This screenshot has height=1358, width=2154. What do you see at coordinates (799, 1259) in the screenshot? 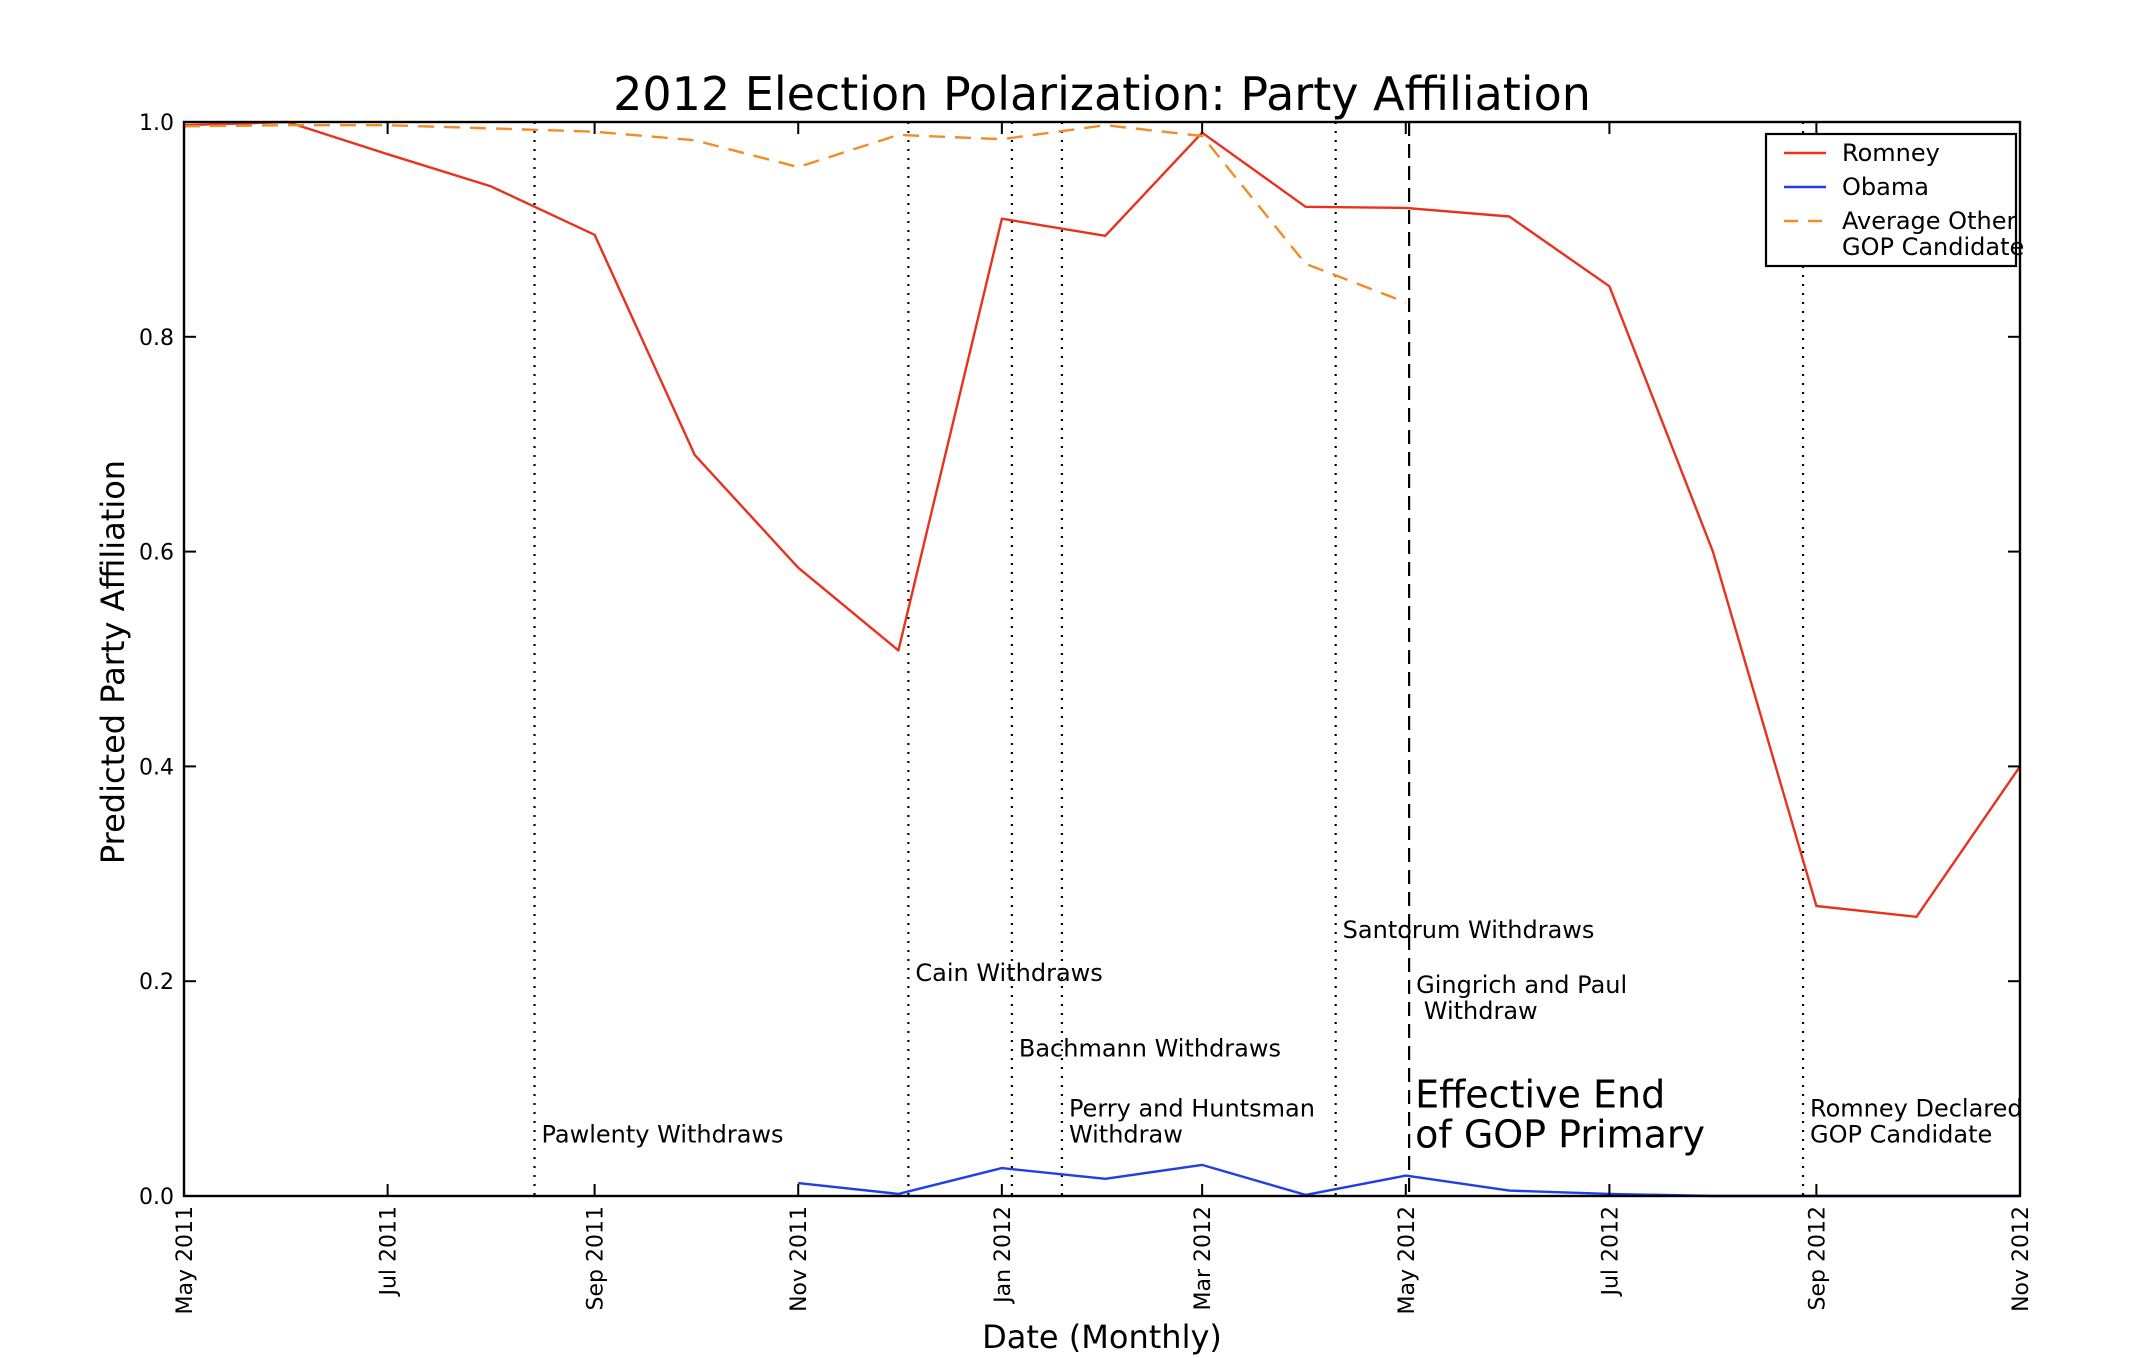
I see `x-tick-label: Nov 2011` at bounding box center [799, 1259].